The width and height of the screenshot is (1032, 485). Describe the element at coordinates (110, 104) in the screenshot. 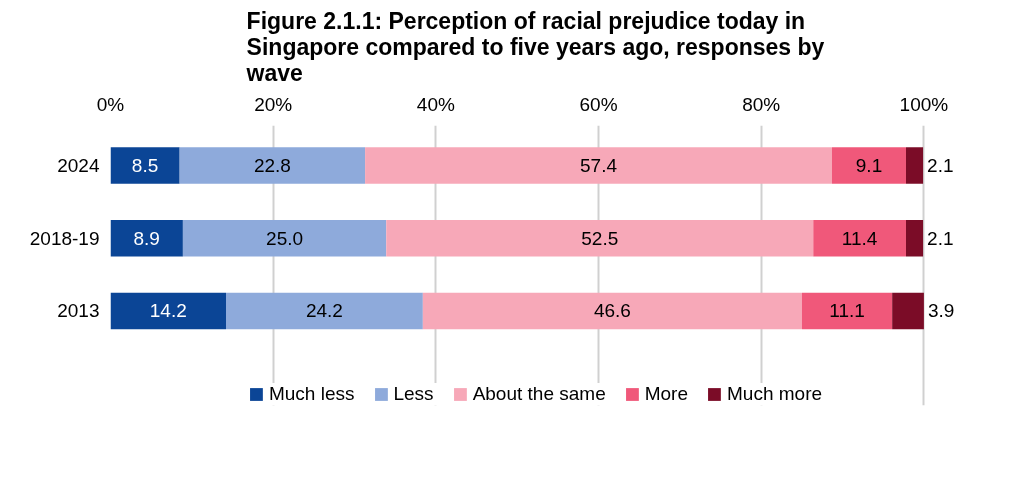

I see `x-tick-label: 0%` at that location.